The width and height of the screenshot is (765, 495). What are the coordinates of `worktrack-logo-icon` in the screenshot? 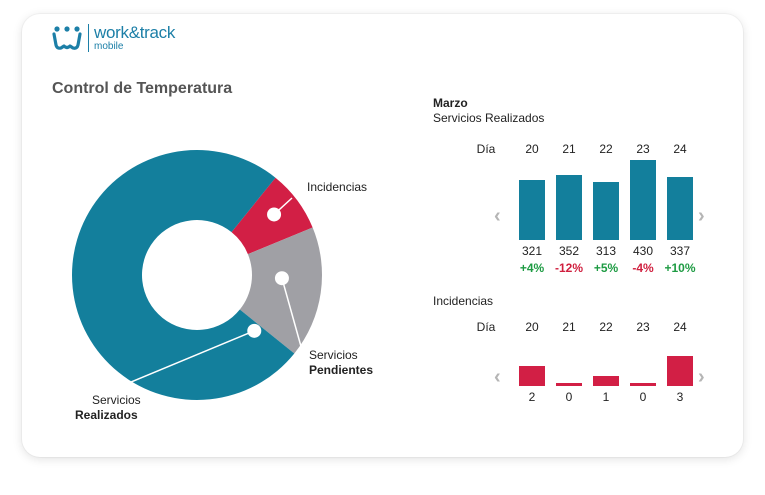 It's located at (67, 38).